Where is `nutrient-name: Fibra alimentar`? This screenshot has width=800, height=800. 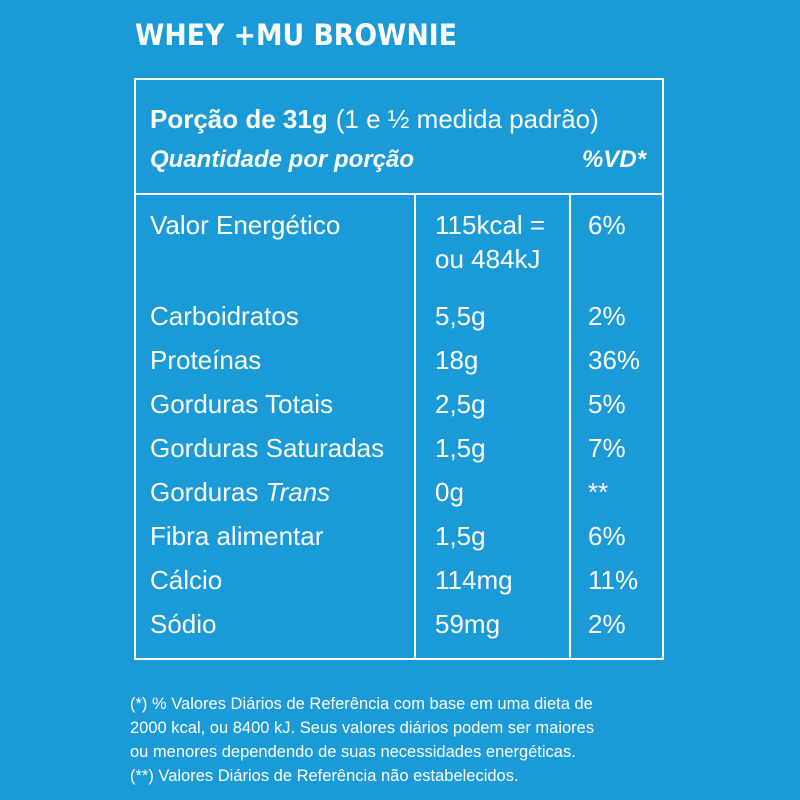 nutrient-name: Fibra alimentar is located at coordinates (237, 536).